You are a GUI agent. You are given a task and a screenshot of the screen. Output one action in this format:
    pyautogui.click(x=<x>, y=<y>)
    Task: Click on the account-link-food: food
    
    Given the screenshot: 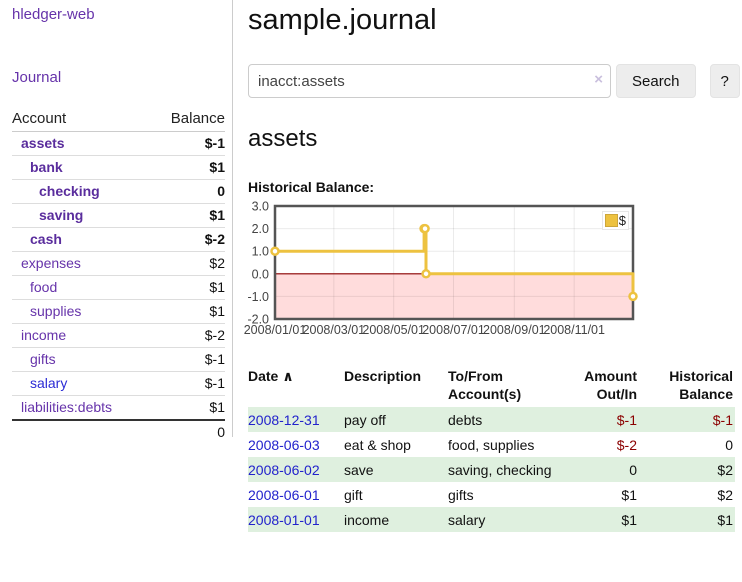 What is the action you would take?
    pyautogui.click(x=44, y=287)
    